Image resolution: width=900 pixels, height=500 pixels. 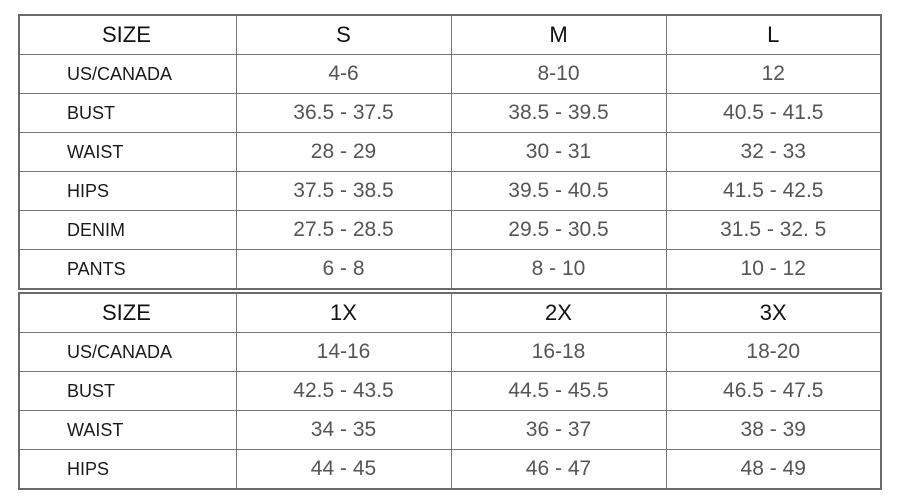 I want to click on size-column-header: 3X, so click(x=773, y=312).